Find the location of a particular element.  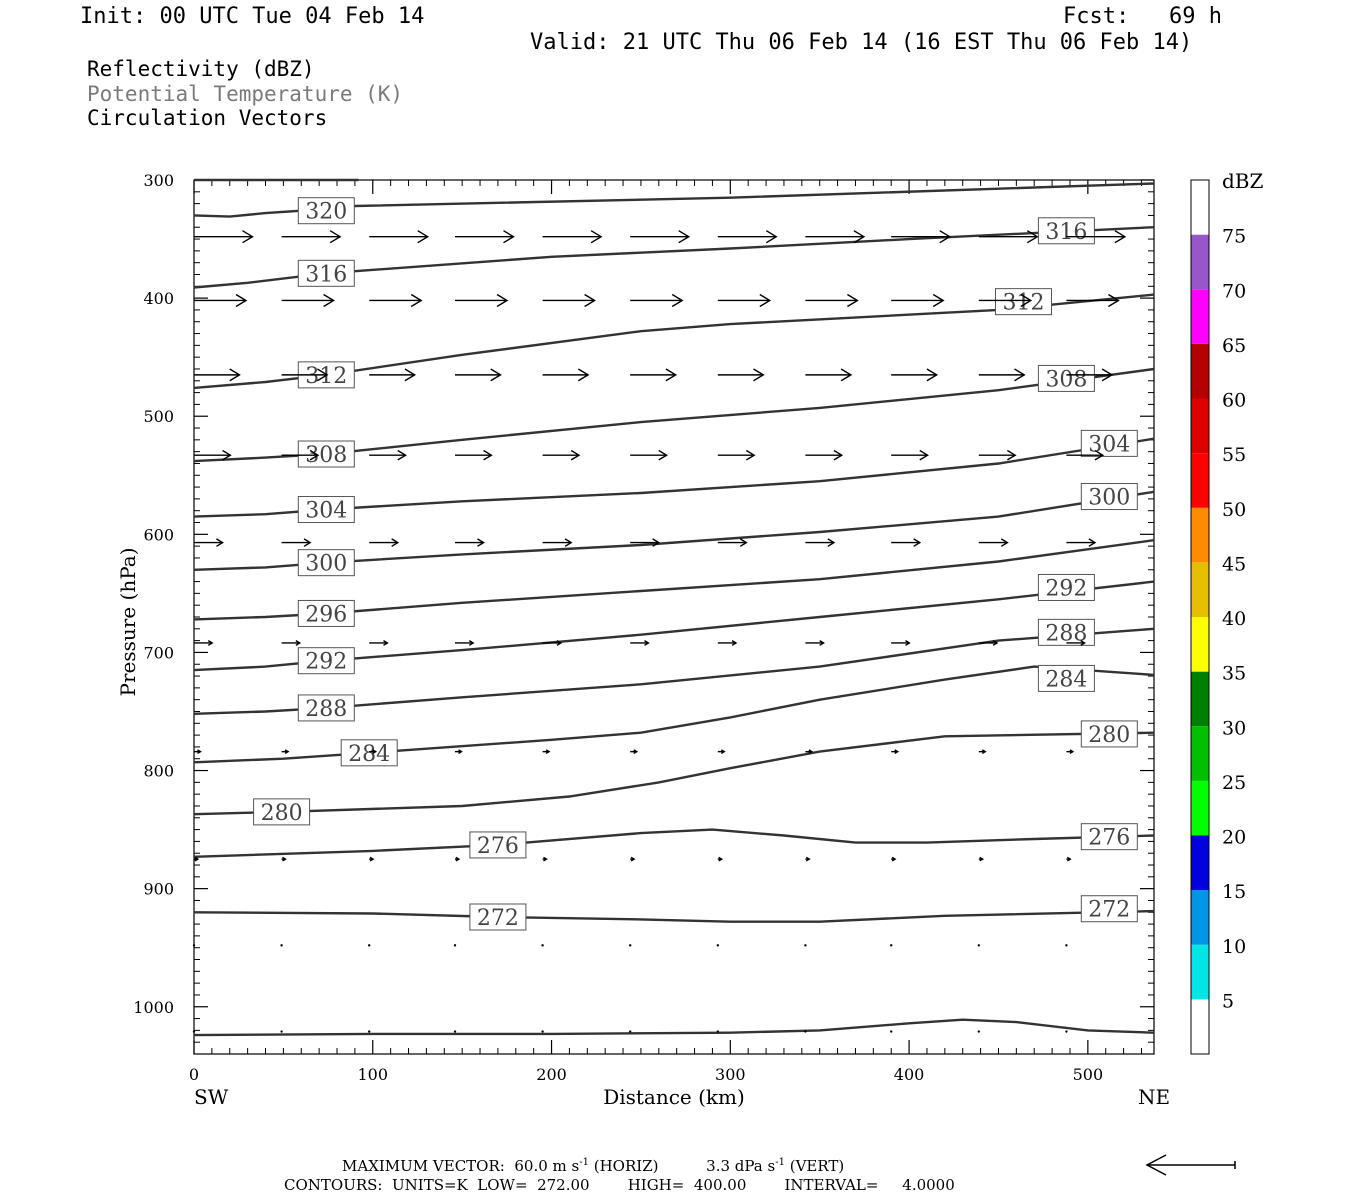

colorbar-level-label: 70 is located at coordinates (1234, 291).